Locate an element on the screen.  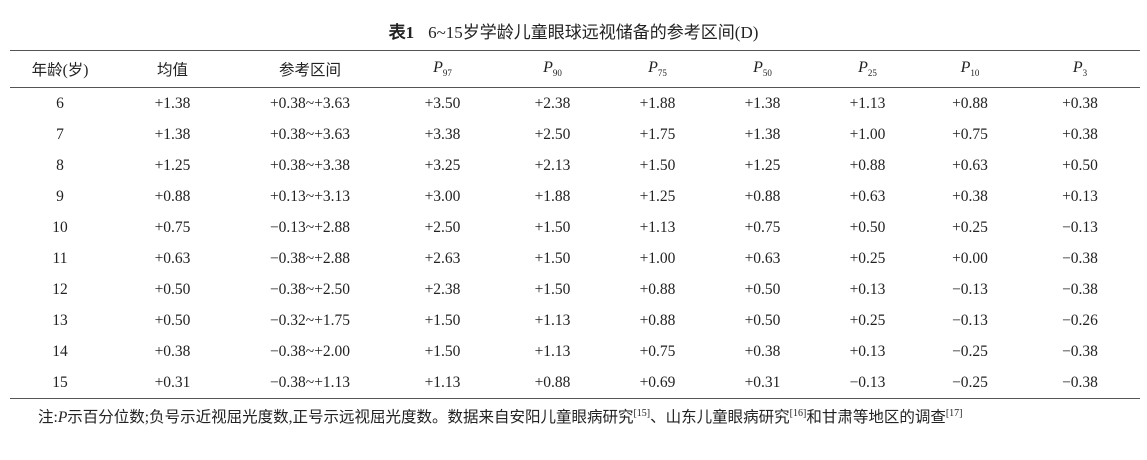
table-cell: +0.31 is located at coordinates (172, 382).